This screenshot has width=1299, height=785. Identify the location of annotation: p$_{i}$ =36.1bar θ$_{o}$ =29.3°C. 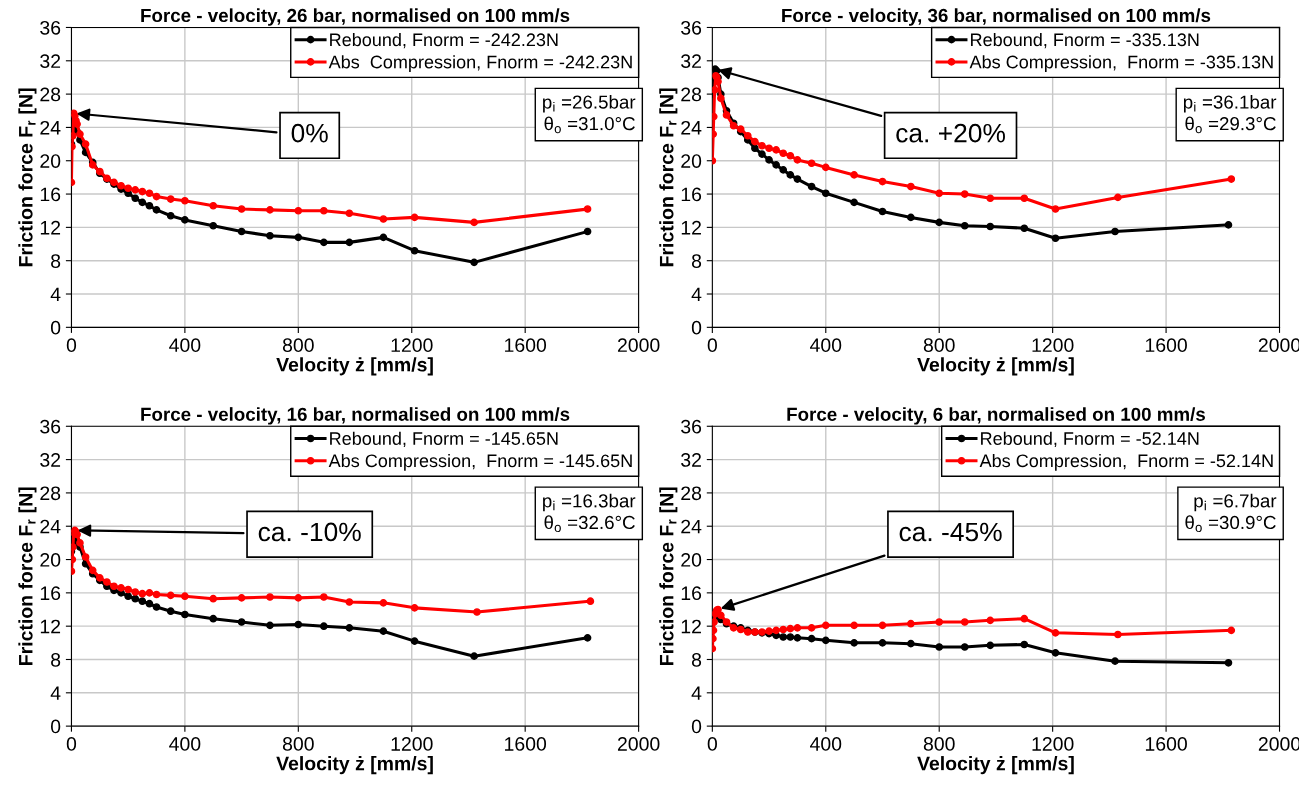
(1230, 114).